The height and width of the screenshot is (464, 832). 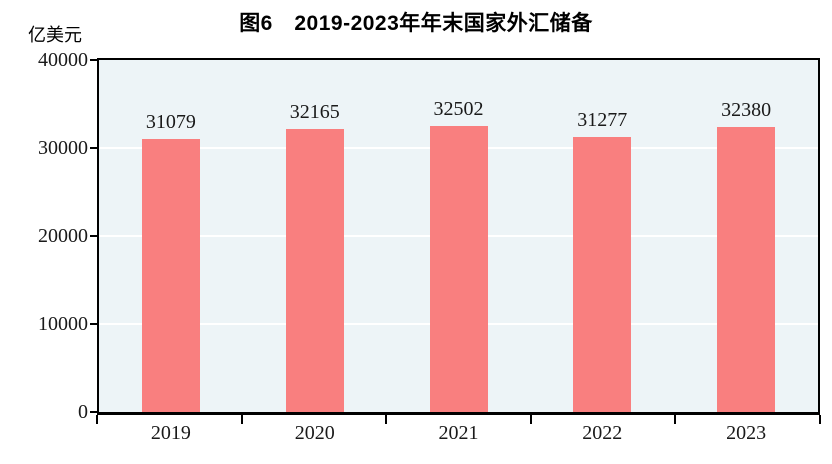 What do you see at coordinates (314, 270) in the screenshot?
I see `bar-2020` at bounding box center [314, 270].